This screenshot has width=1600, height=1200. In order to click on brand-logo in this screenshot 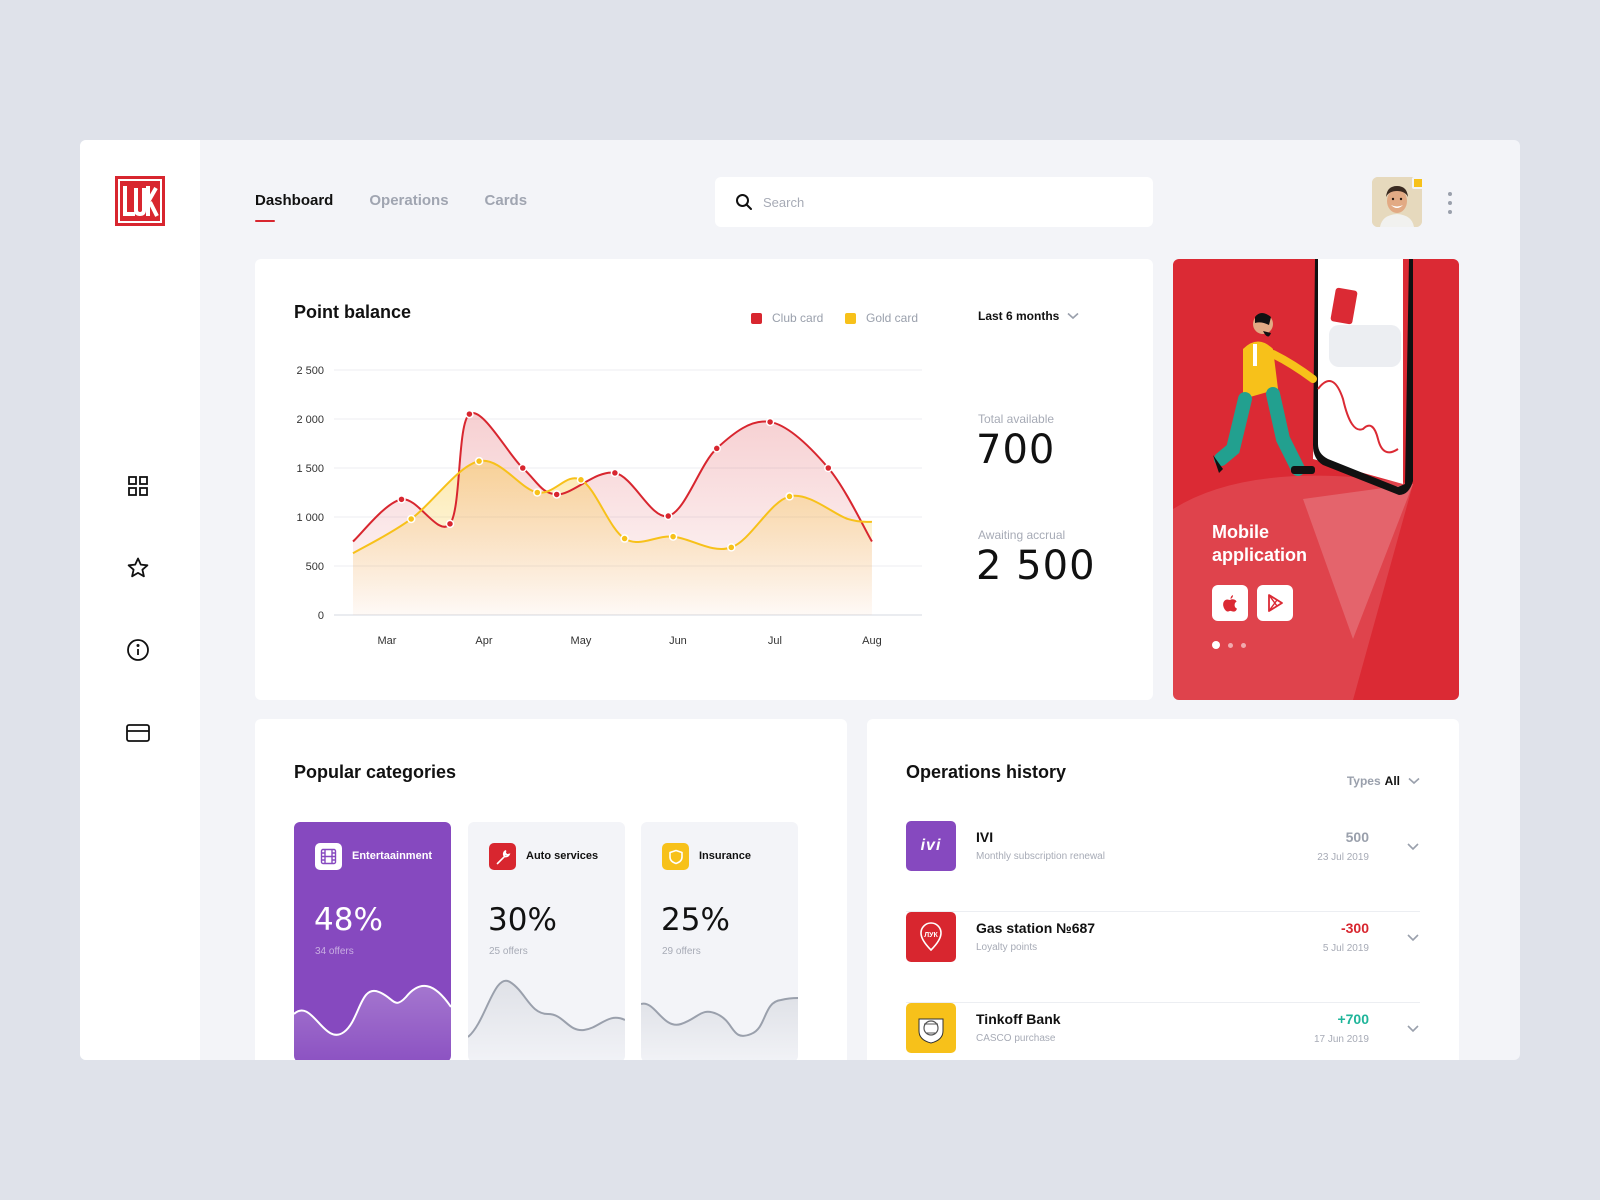, I will do `click(140, 201)`.